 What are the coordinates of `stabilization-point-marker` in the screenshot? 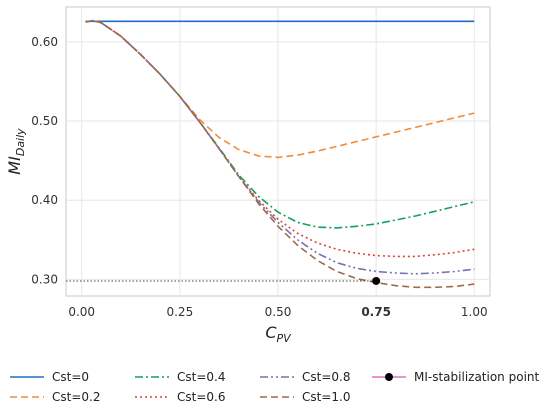 It's located at (376, 280).